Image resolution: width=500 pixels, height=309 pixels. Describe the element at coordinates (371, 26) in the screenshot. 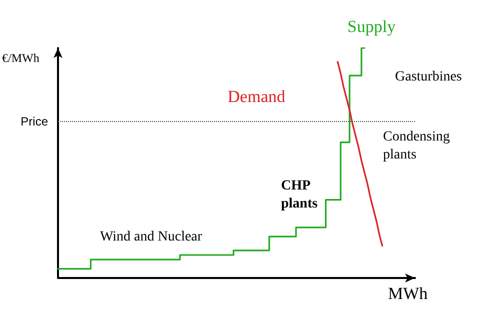

I see `series-label: Supply` at that location.